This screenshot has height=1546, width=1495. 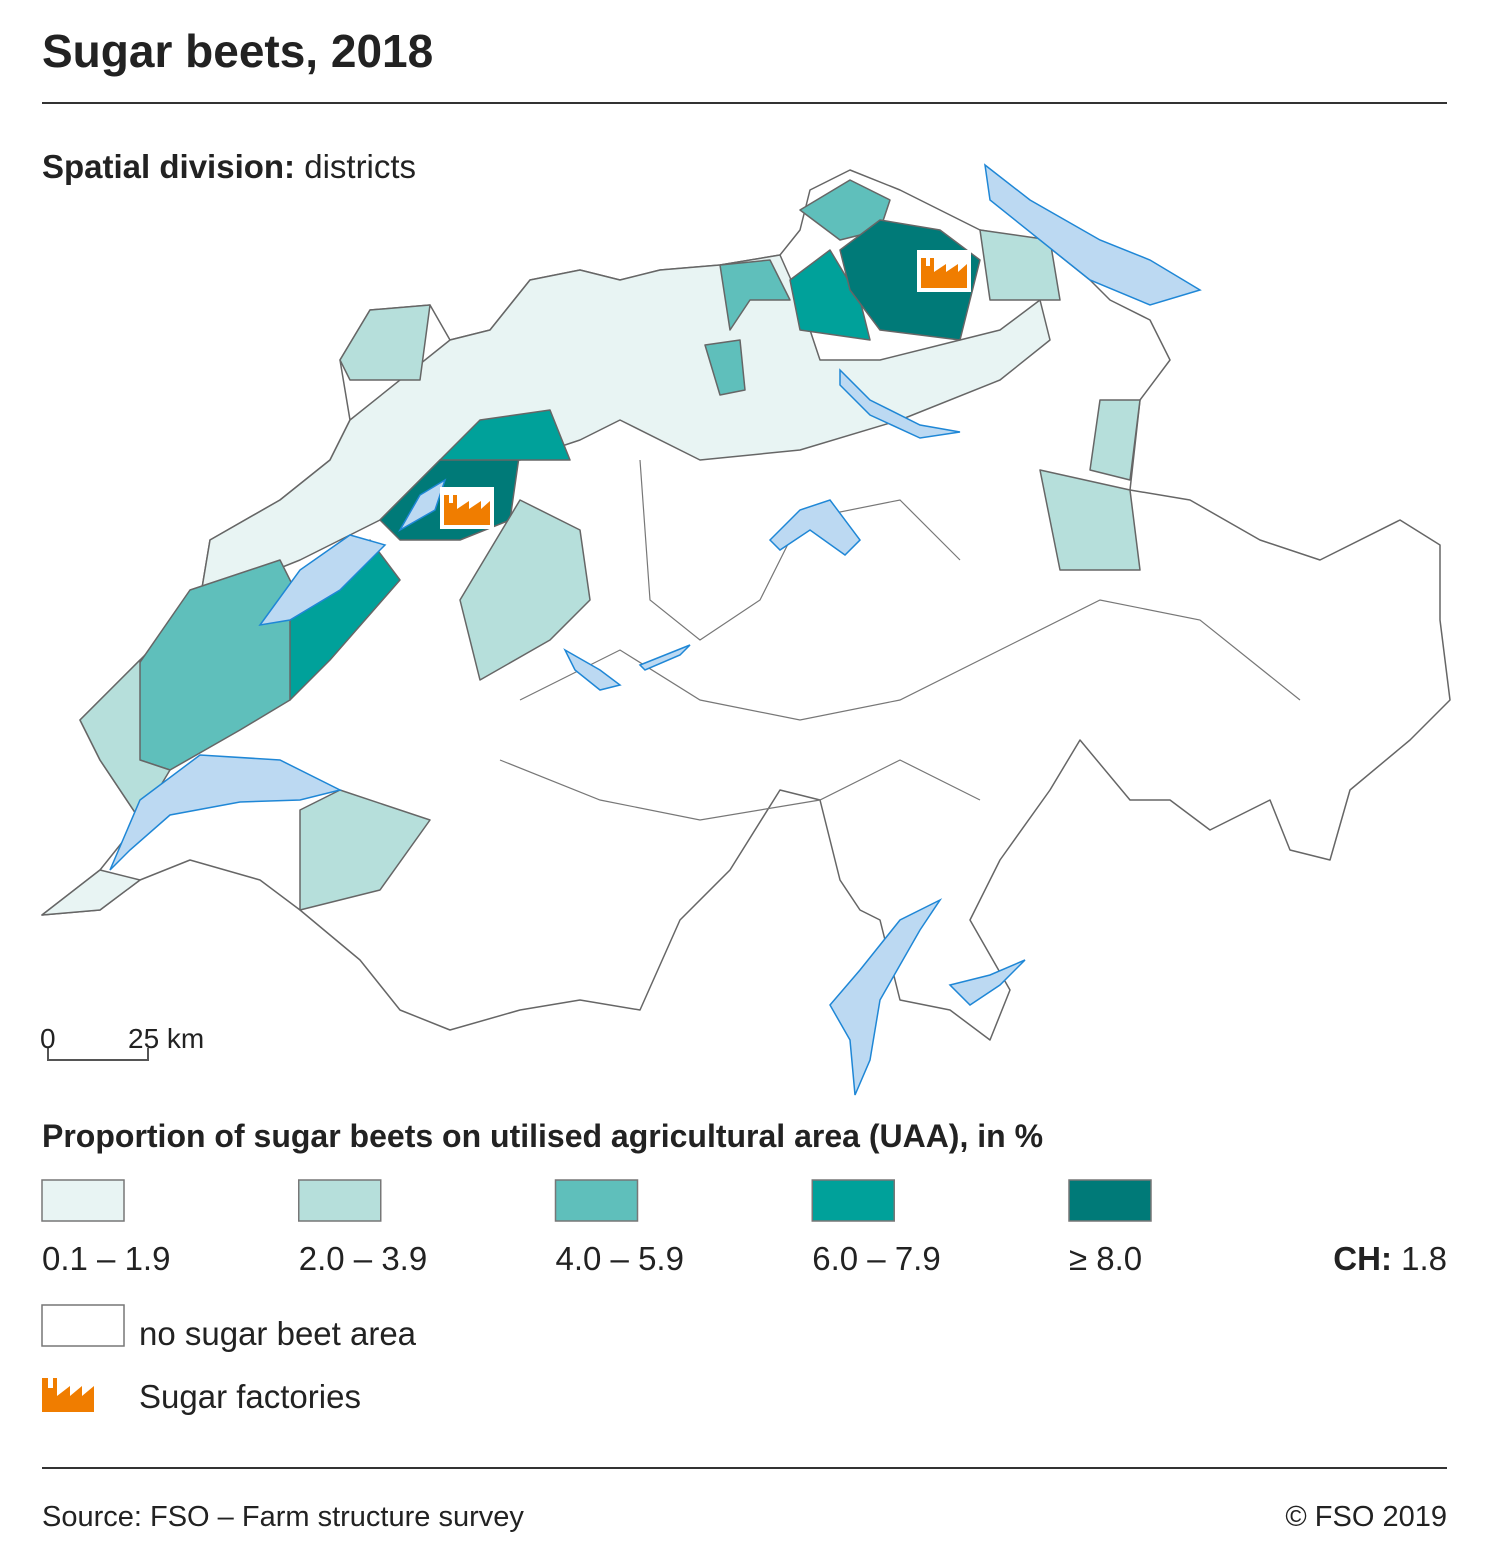 I want to click on factory-label: Sugar factories, so click(x=250, y=1396).